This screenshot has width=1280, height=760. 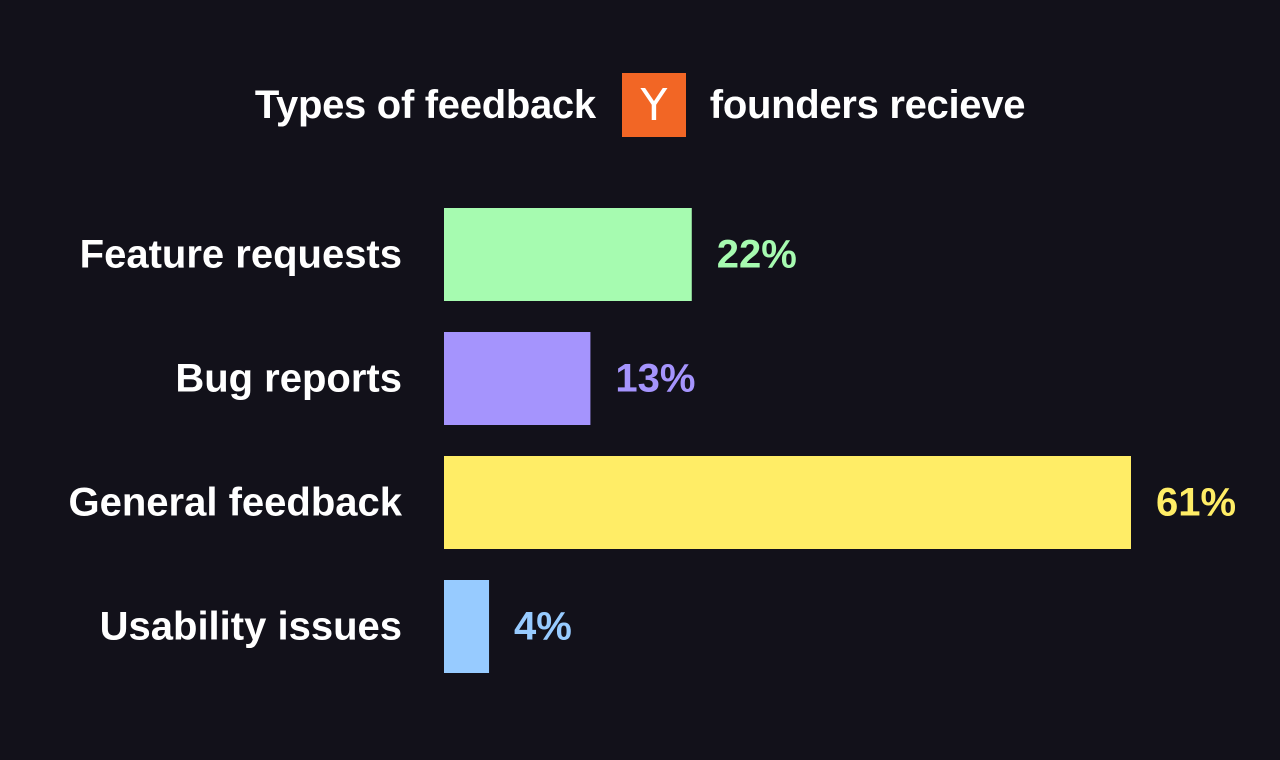 I want to click on title-text-before: Types of feedback, so click(x=425, y=104).